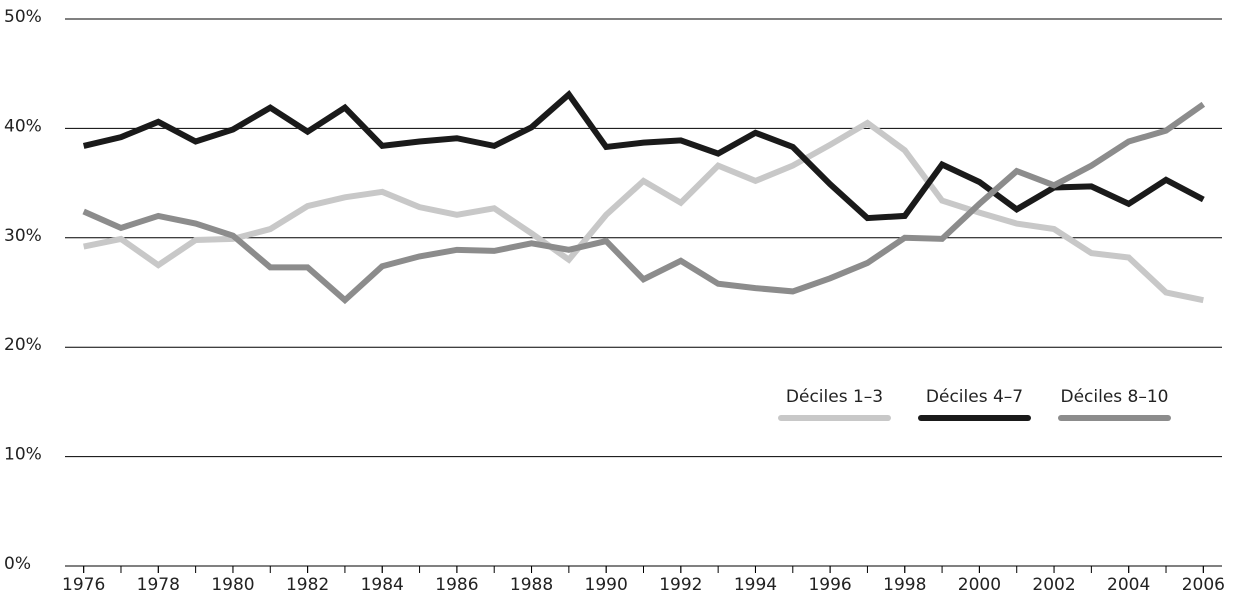  I want to click on x-tick-label: 2002, so click(1053, 585).